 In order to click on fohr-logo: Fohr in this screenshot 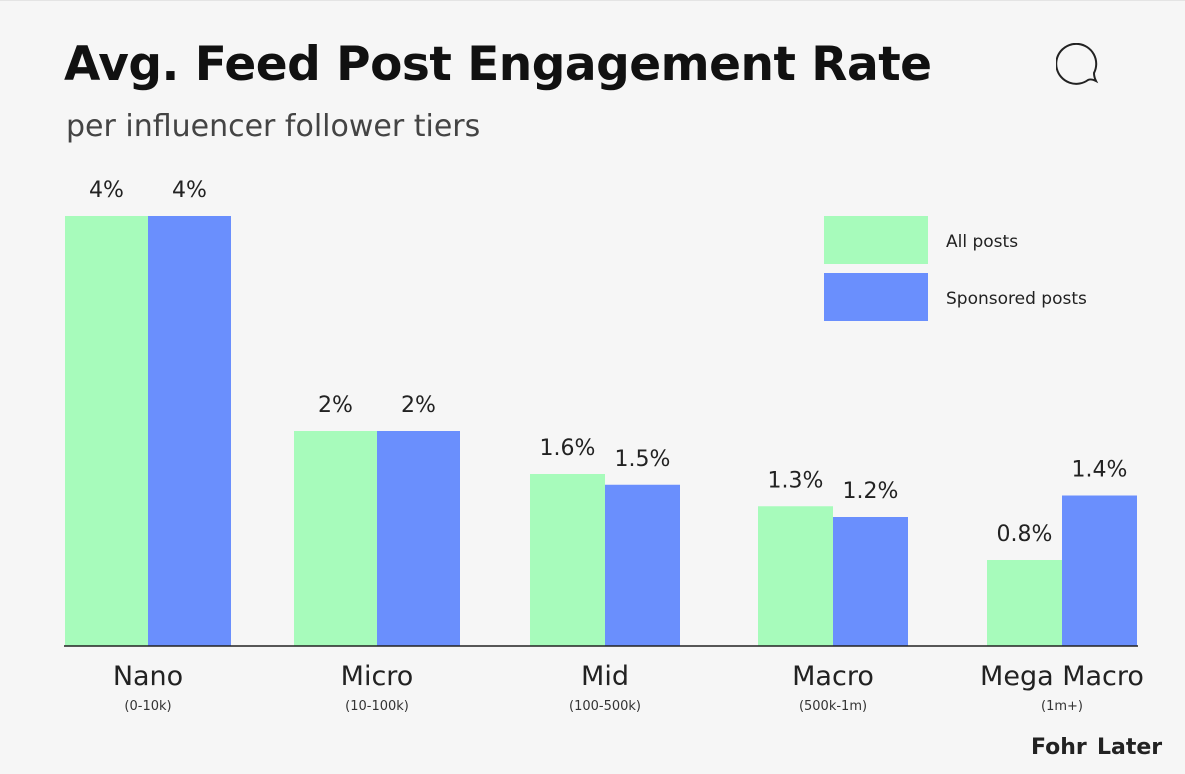, I will do `click(1059, 747)`.